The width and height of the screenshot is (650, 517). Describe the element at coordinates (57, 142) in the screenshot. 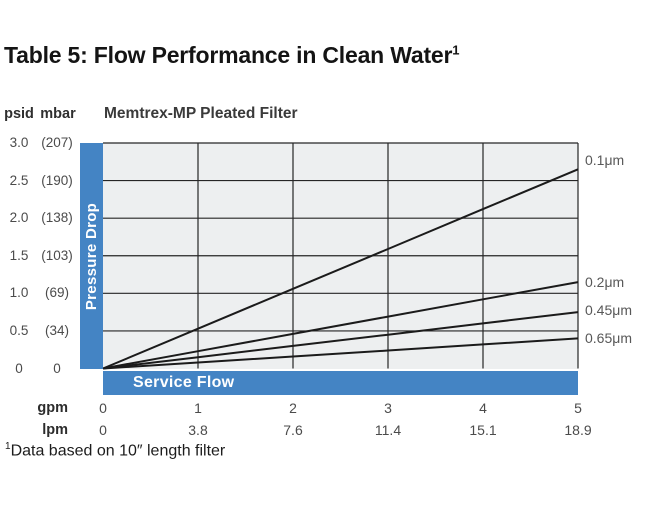

I see `y-tick-mbar: (207)` at that location.